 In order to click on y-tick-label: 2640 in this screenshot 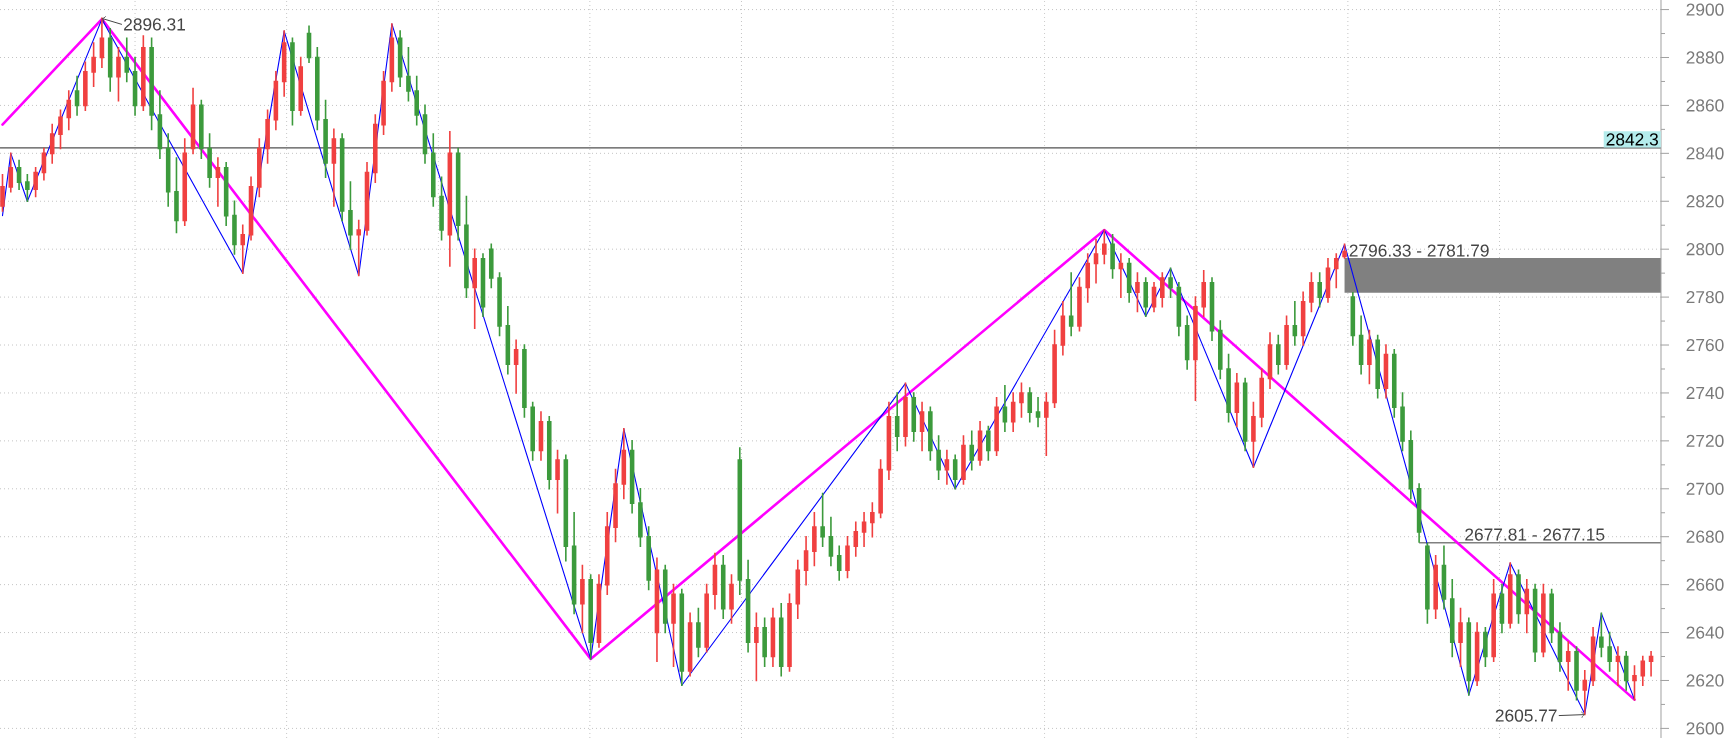, I will do `click(1705, 632)`.